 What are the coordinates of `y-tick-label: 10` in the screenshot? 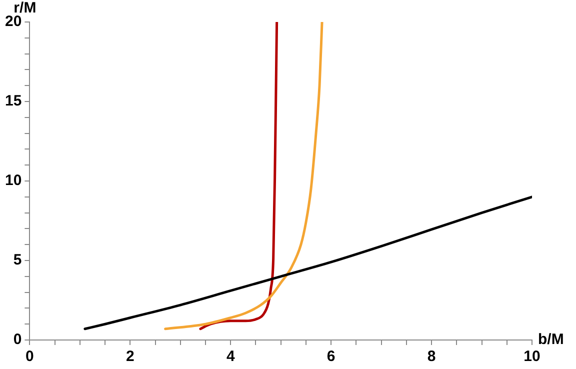 It's located at (13, 181).